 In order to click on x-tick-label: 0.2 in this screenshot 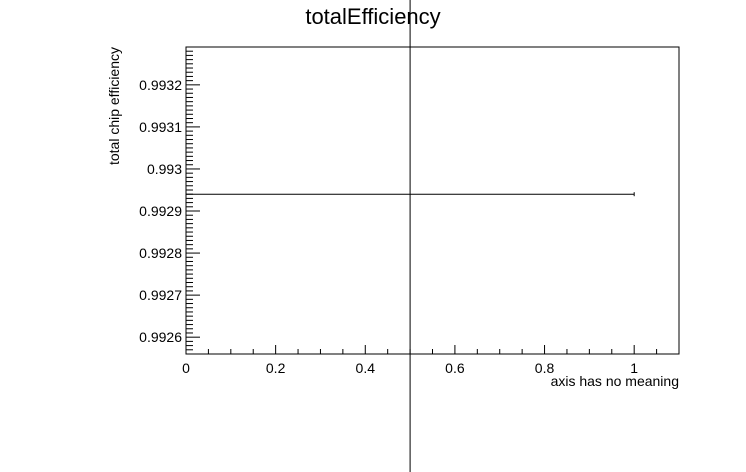, I will do `click(276, 368)`.